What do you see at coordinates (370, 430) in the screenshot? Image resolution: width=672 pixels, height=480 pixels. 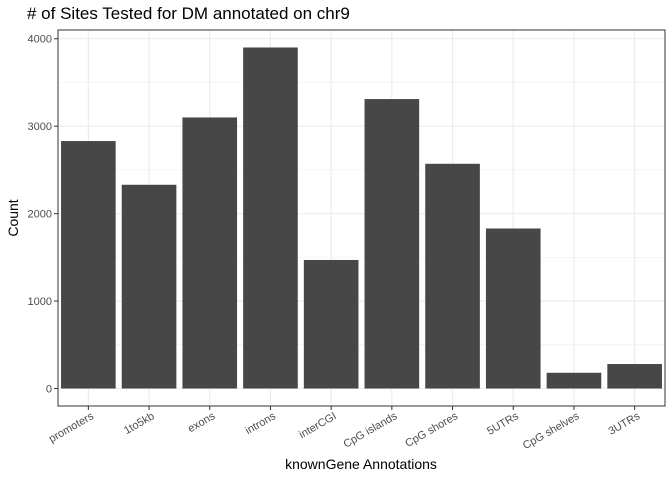 I see `x-tick-label: CpG islands` at bounding box center [370, 430].